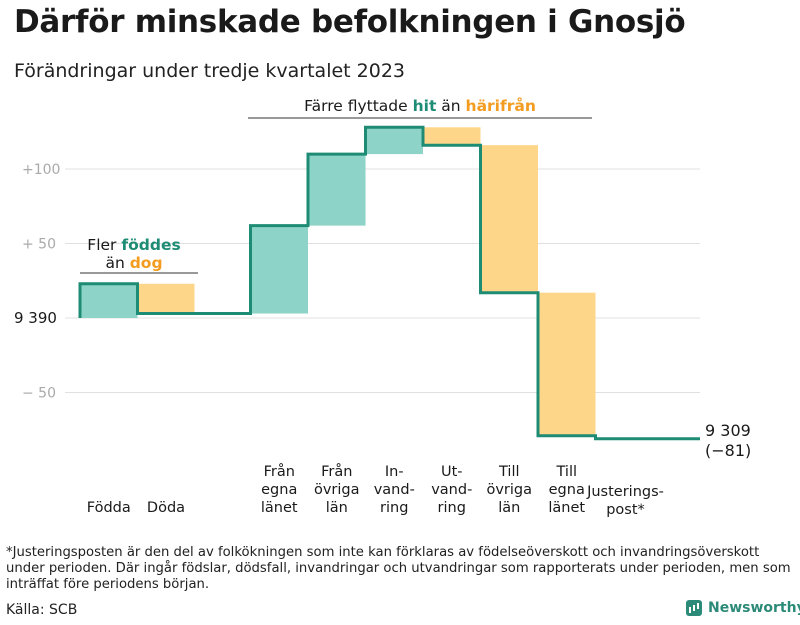 This screenshot has width=800, height=625. I want to click on y-tick-label: 9 390, so click(35, 318).